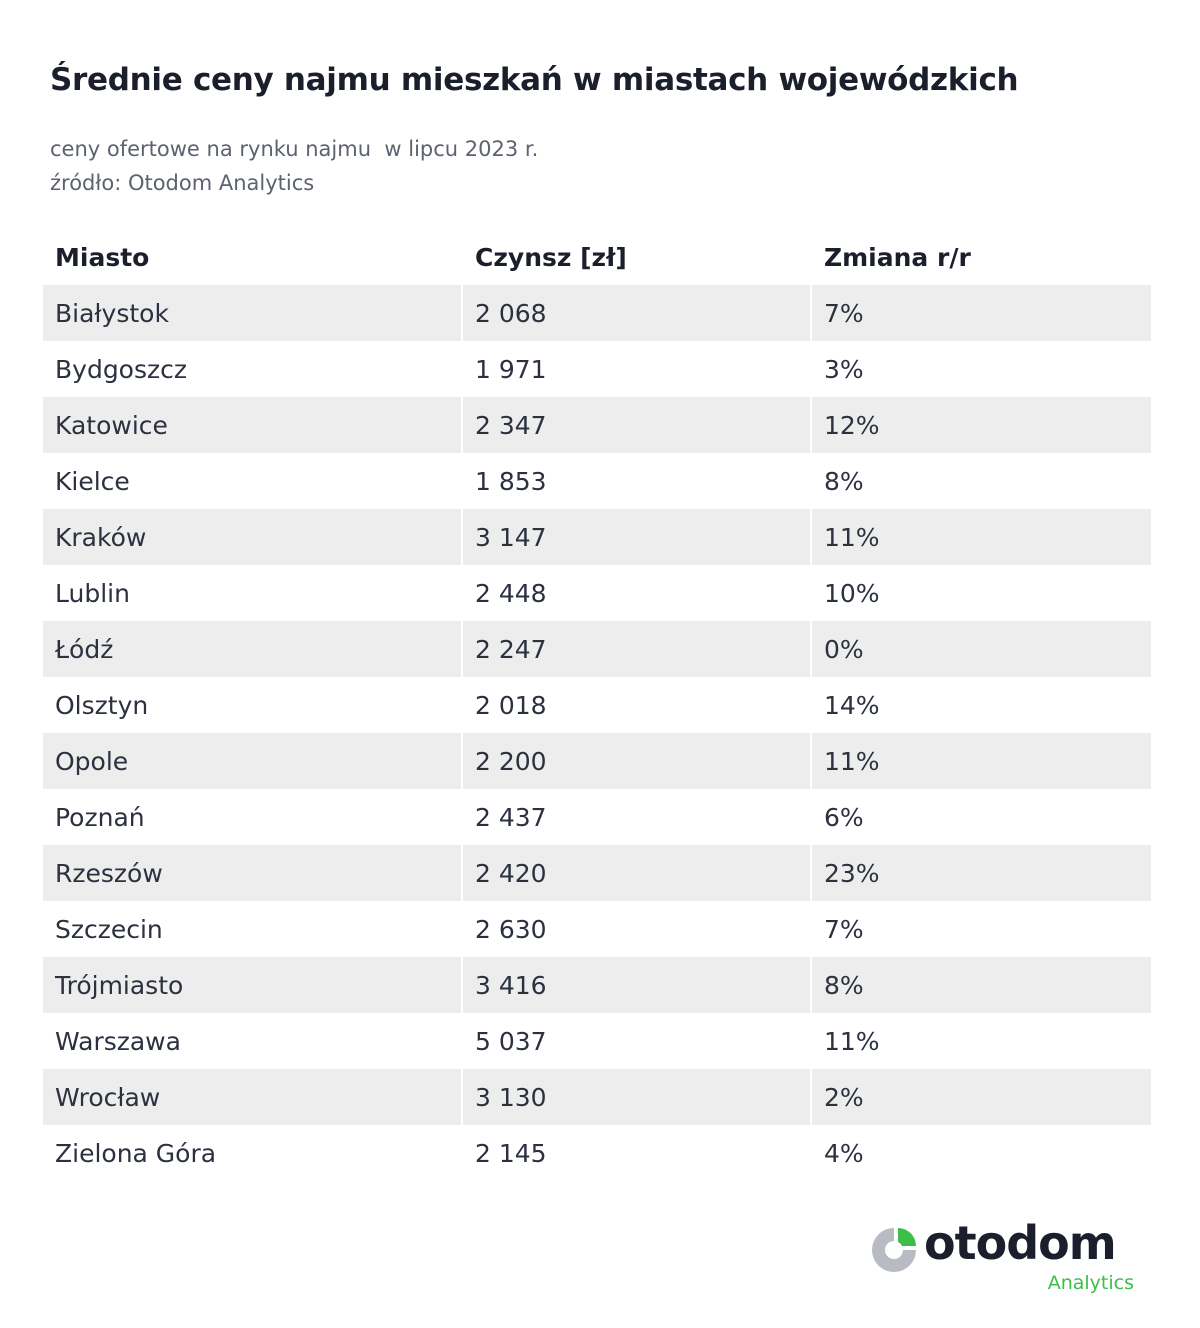 The height and width of the screenshot is (1328, 1200). I want to click on cell-rent: 2 247, so click(635, 649).